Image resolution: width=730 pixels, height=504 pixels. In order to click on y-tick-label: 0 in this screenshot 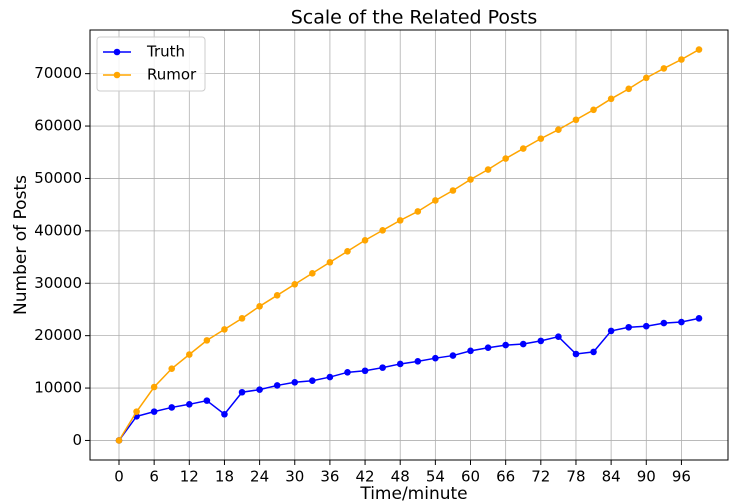, I will do `click(77, 440)`.